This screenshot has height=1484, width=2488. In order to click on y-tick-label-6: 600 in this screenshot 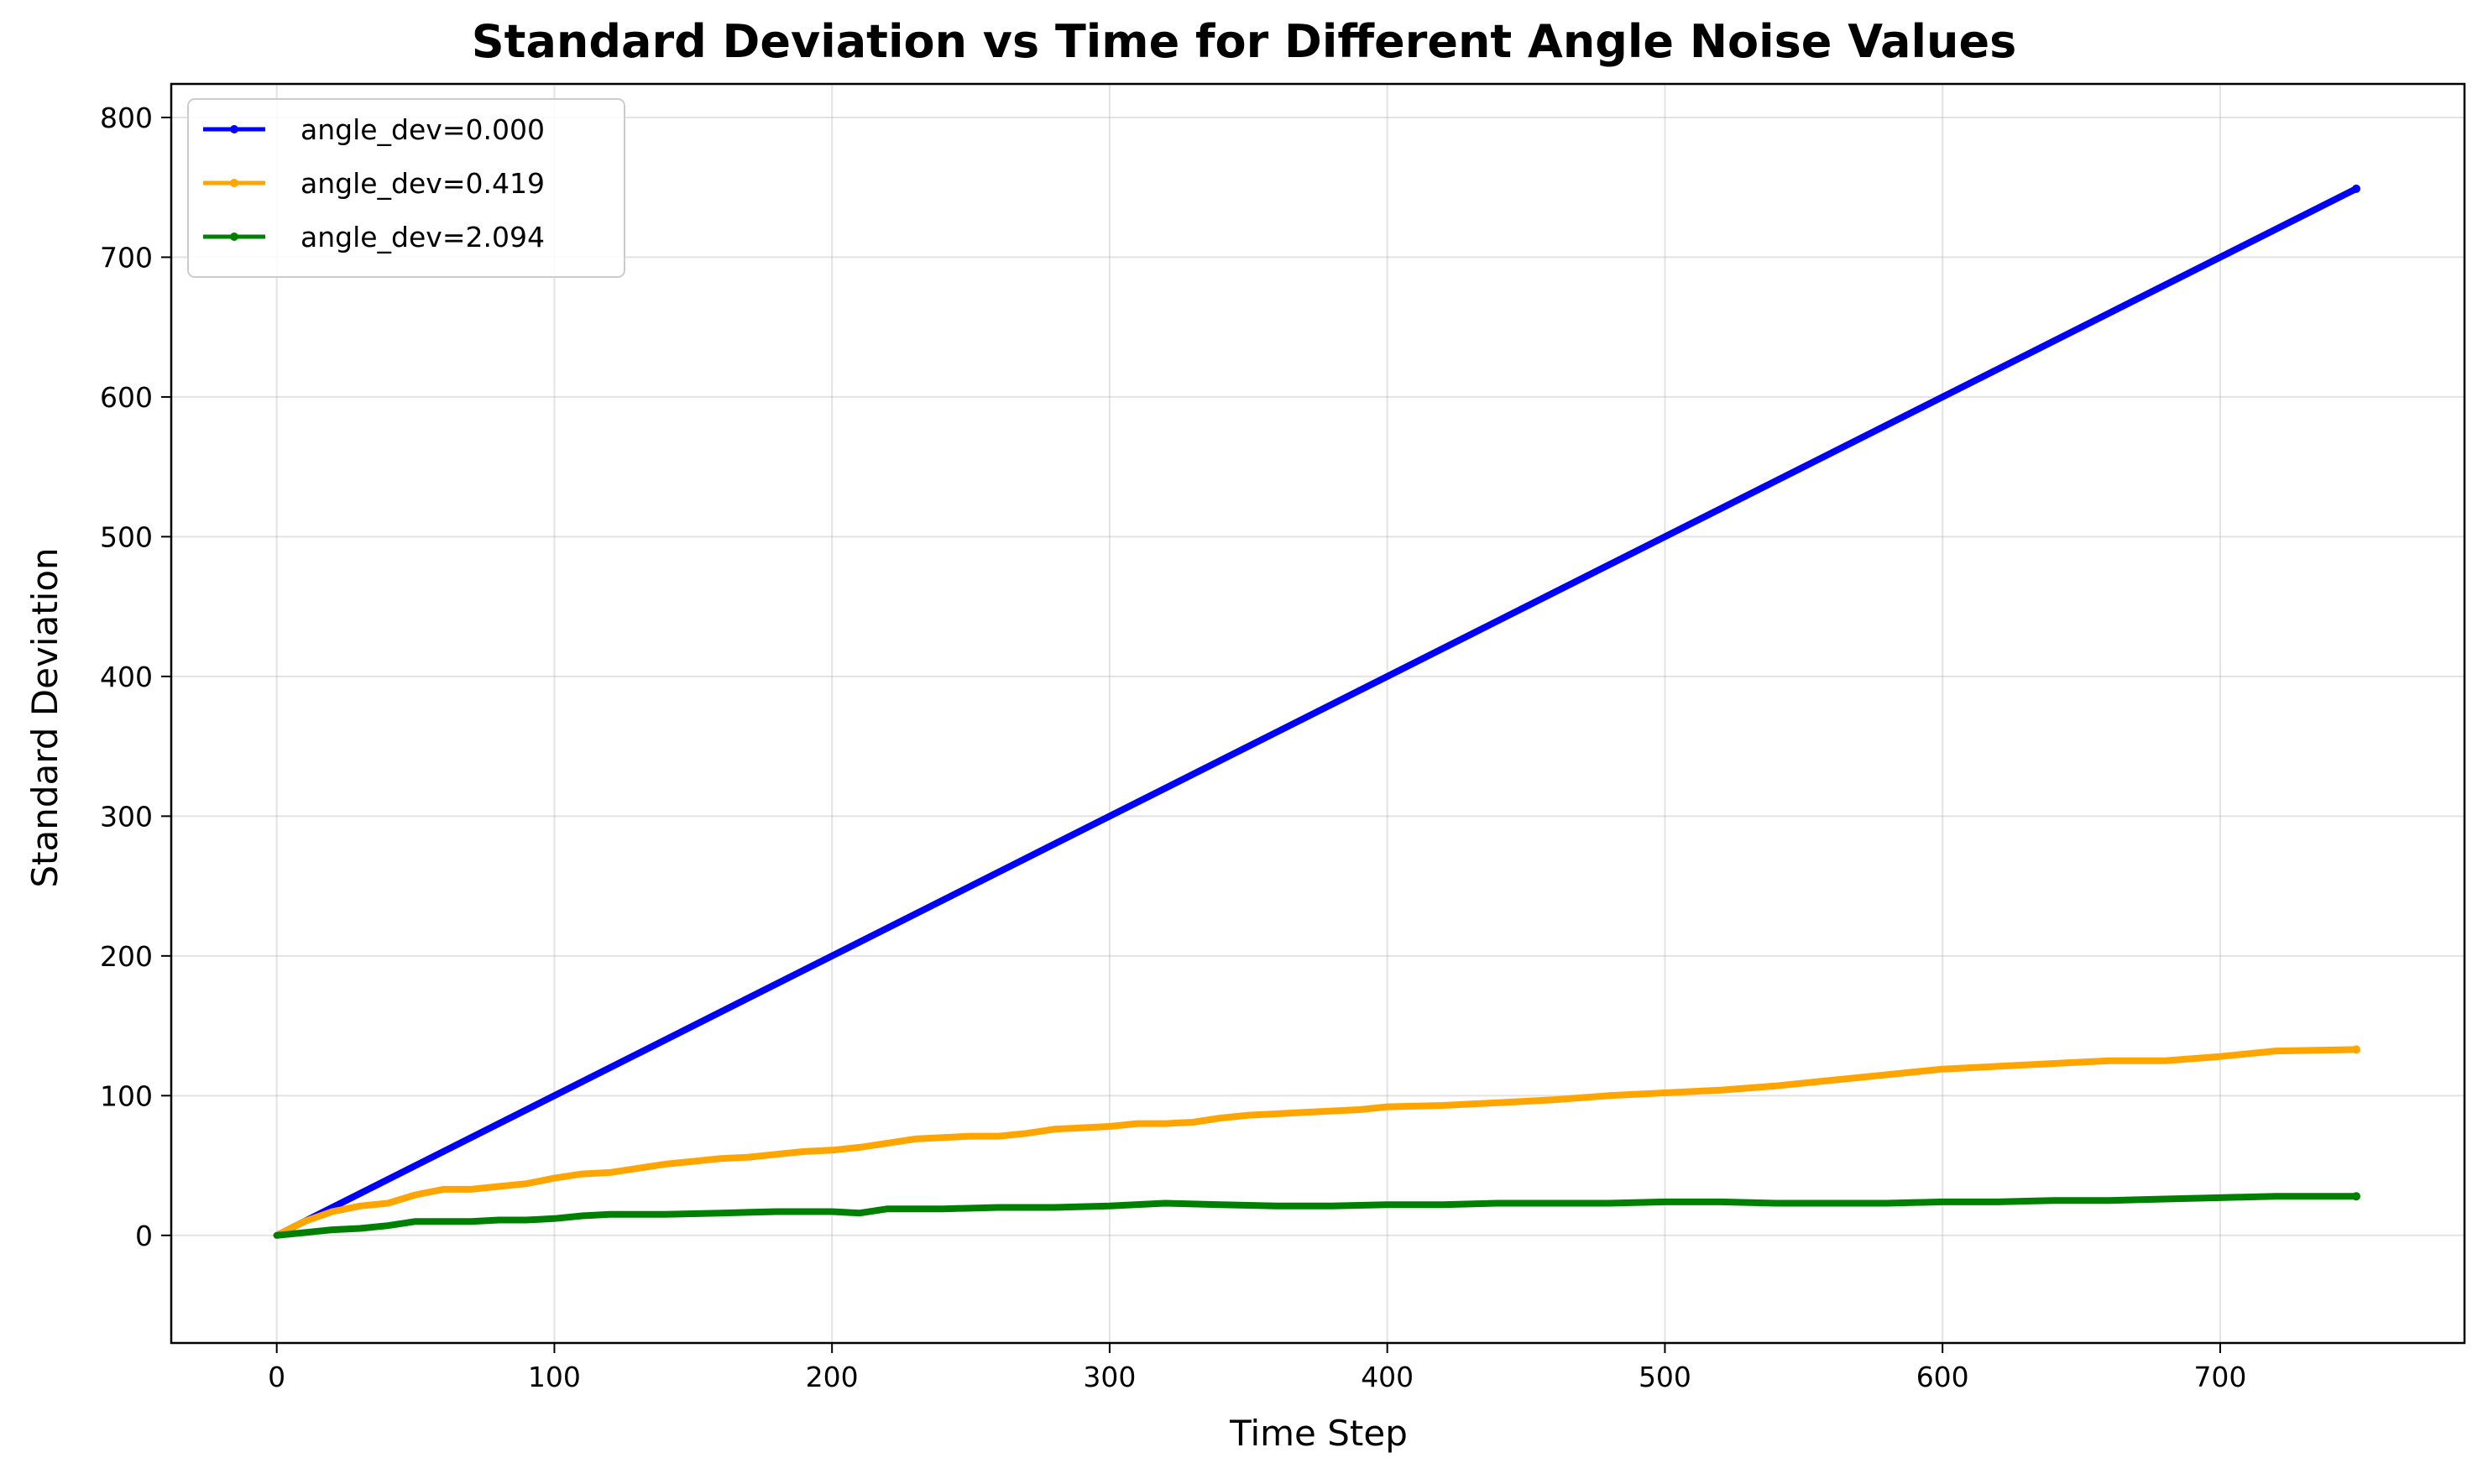, I will do `click(127, 397)`.